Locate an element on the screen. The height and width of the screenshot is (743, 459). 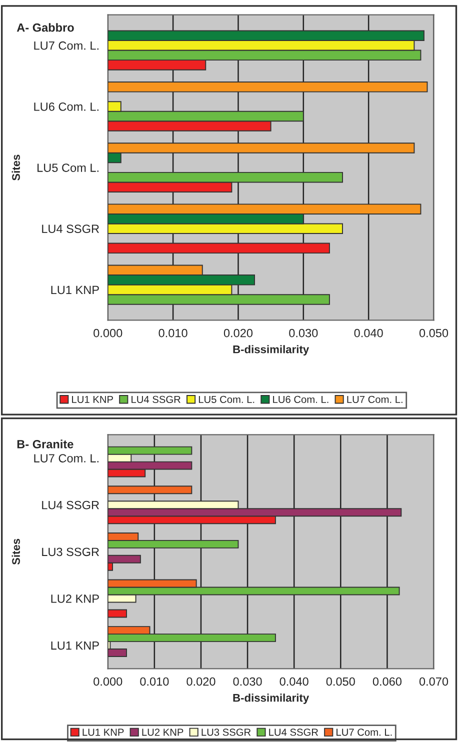
text: A- Gabbro is located at coordinates (45, 27).